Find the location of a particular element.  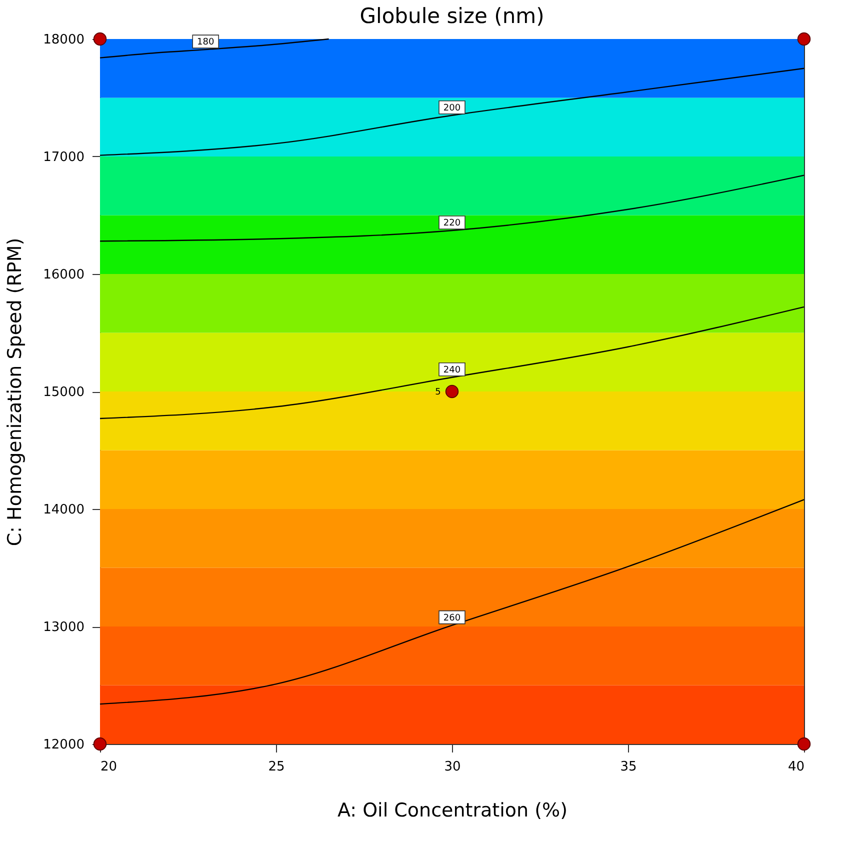

y-tick-label: 17000 is located at coordinates (63, 157).